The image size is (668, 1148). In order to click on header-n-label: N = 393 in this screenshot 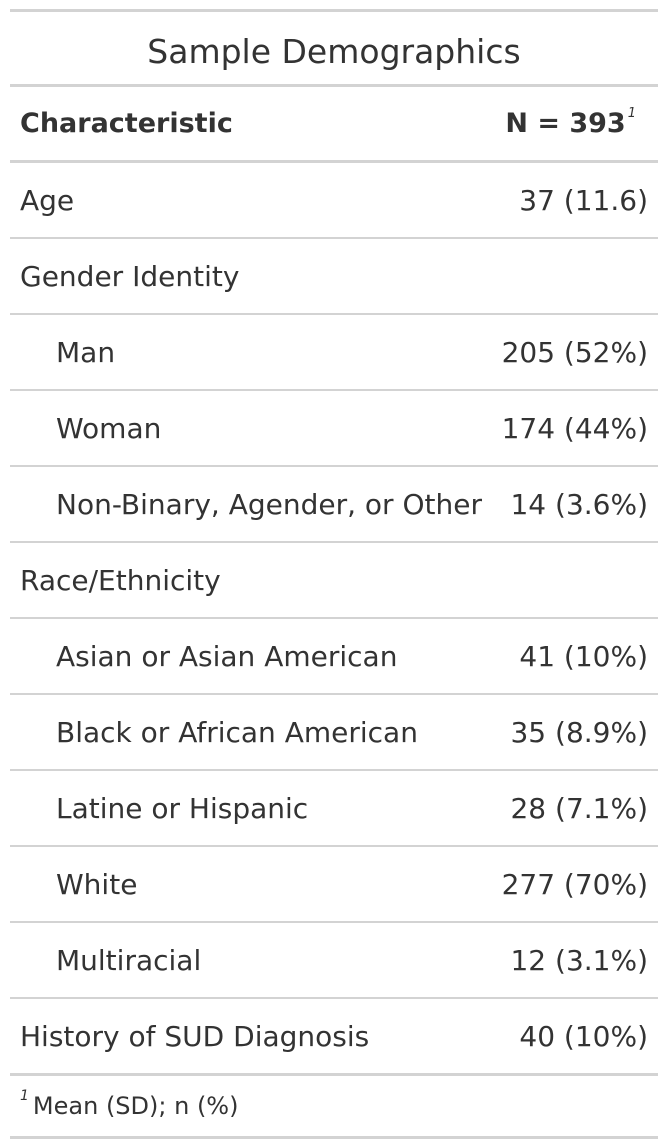, I will do `click(565, 123)`.